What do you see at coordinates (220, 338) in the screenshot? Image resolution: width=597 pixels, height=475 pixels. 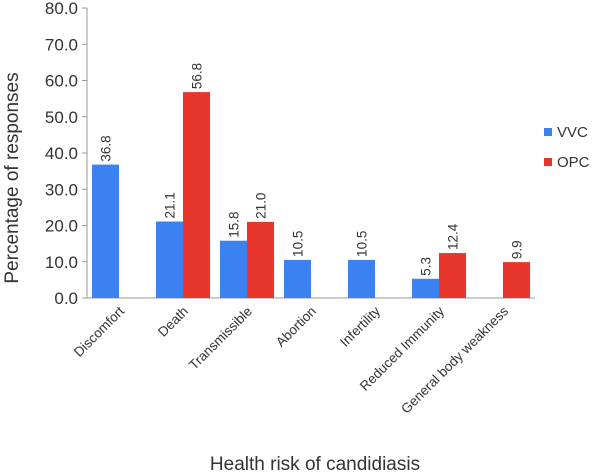 I see `category-label: Transmissible` at bounding box center [220, 338].